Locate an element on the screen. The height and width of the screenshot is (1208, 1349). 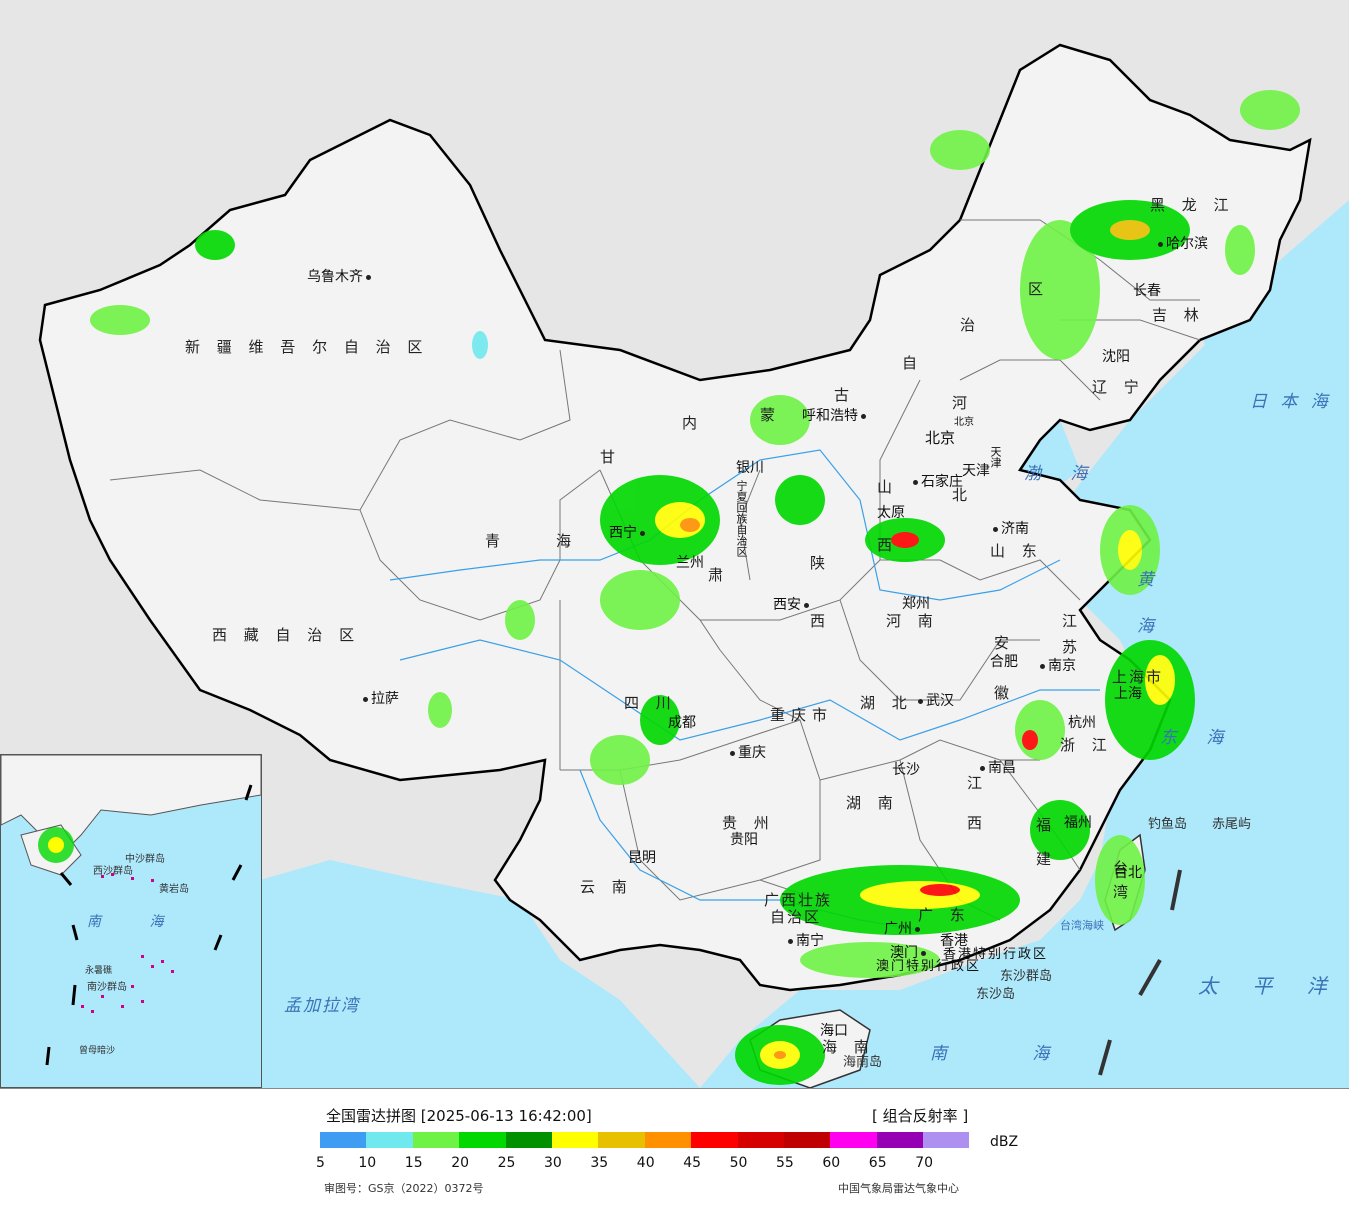
province-heilongjiang: 黑 龙 江 is located at coordinates (1192, 205).